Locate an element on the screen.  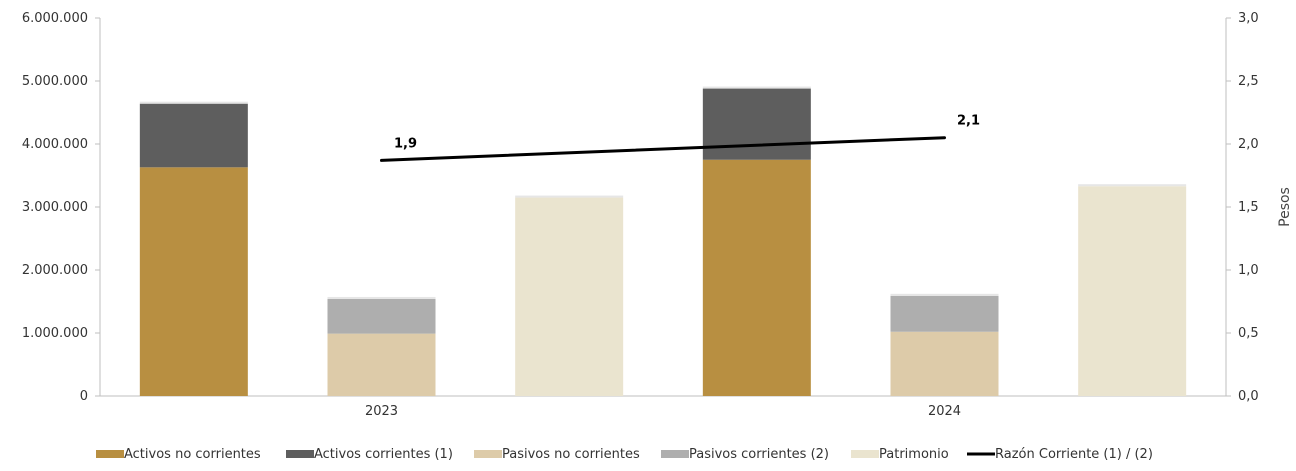
right-axis-title: Pesos is located at coordinates (1285, 207).